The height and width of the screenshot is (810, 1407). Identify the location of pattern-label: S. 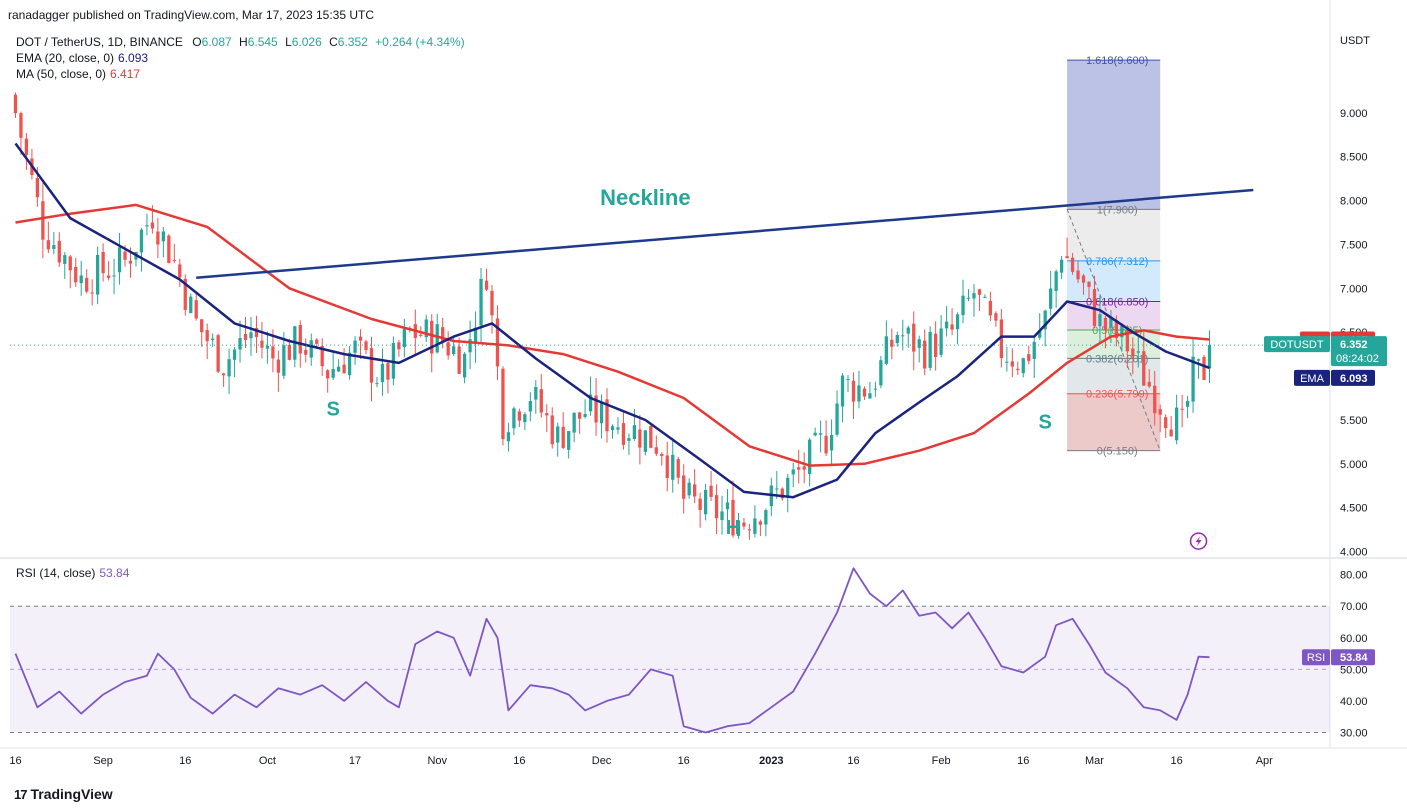
(1045, 423).